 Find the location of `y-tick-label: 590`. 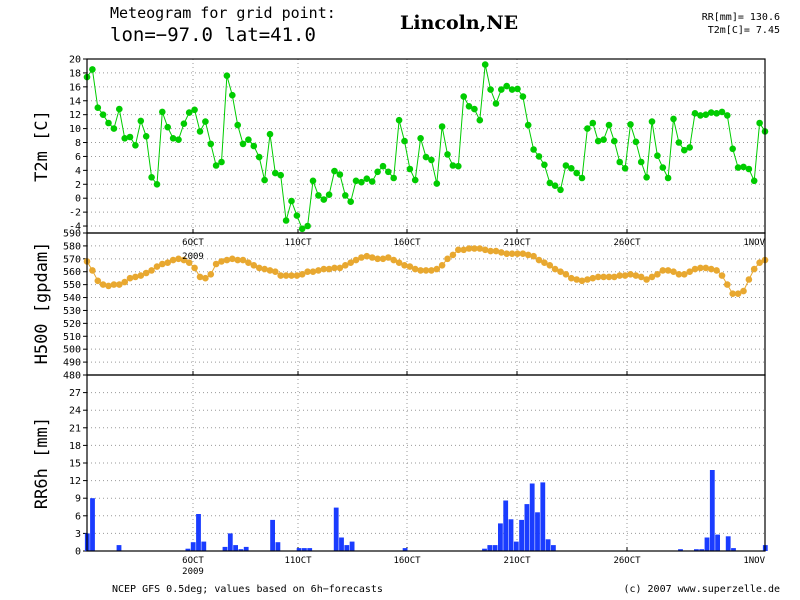

y-tick-label: 590 is located at coordinates (72, 234).